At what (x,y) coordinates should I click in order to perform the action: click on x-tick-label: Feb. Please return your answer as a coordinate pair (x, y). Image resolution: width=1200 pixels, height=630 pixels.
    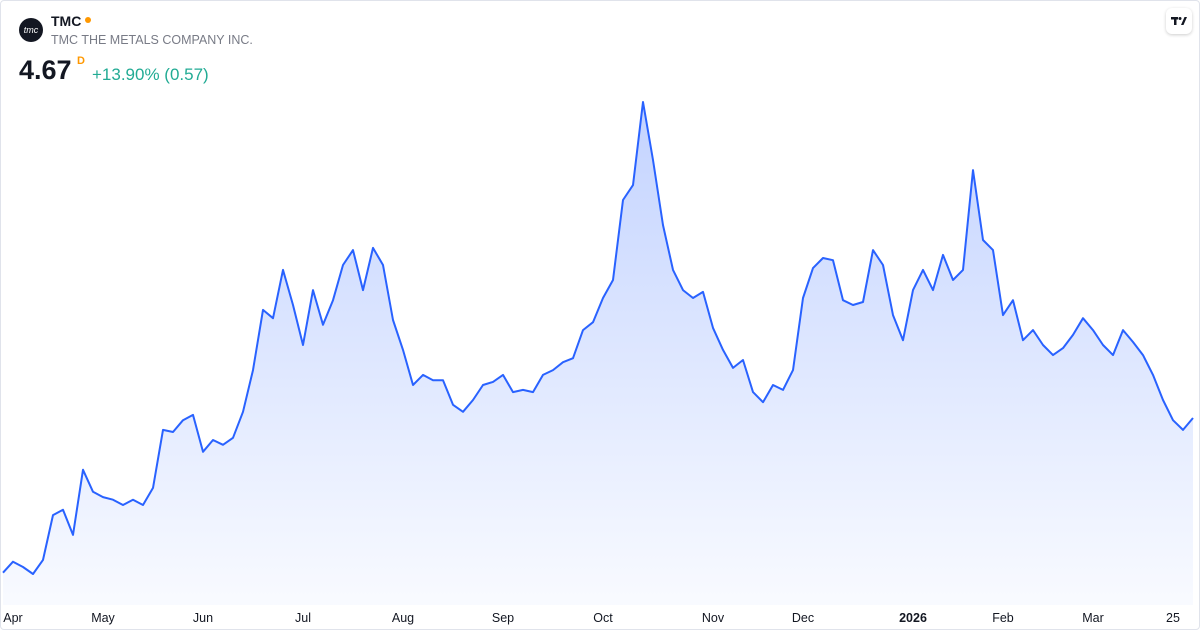
    Looking at the image, I should click on (1003, 618).